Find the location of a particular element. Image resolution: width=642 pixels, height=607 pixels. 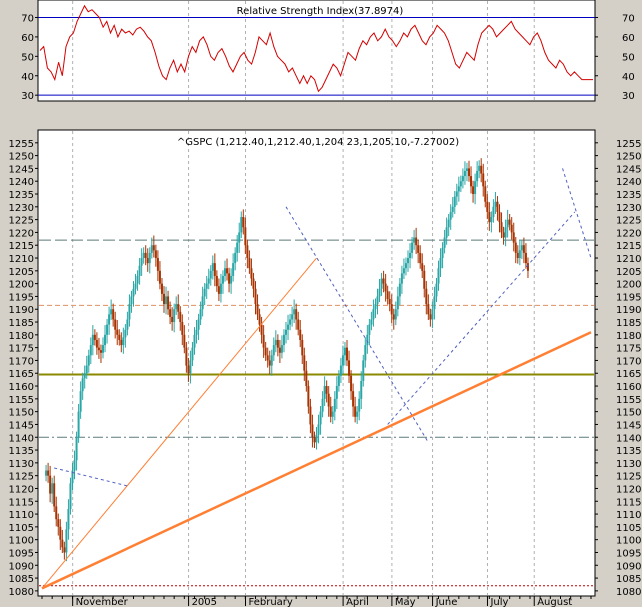

price-tick-label-left: 1215 is located at coordinates (21, 246).